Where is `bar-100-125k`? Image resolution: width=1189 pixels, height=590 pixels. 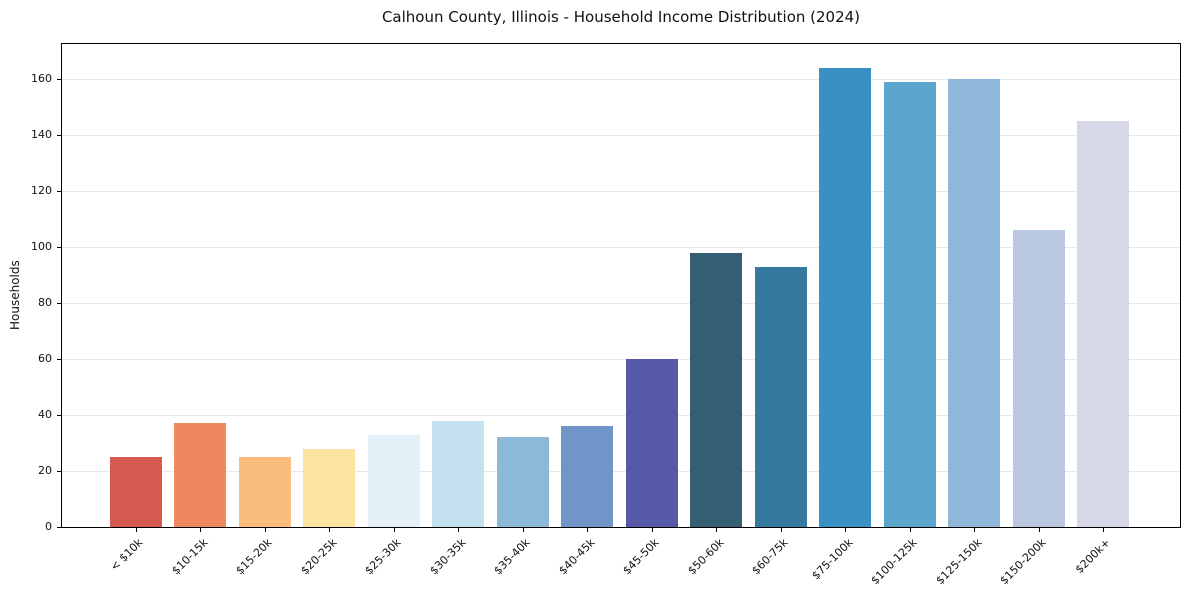
bar-100-125k is located at coordinates (909, 304).